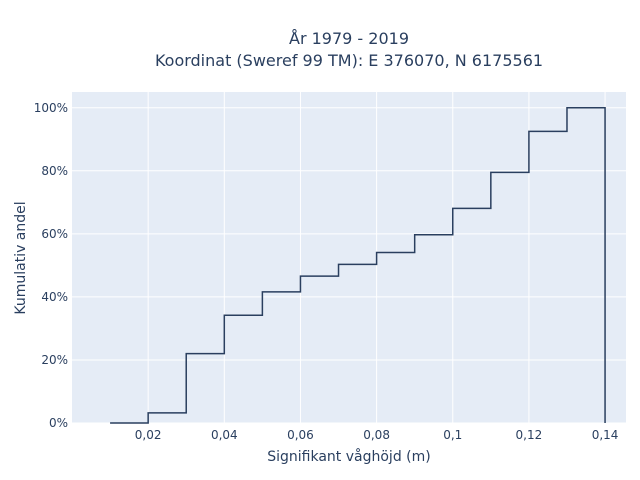  What do you see at coordinates (54, 297) in the screenshot?
I see `y-tick-label: 40%` at bounding box center [54, 297].